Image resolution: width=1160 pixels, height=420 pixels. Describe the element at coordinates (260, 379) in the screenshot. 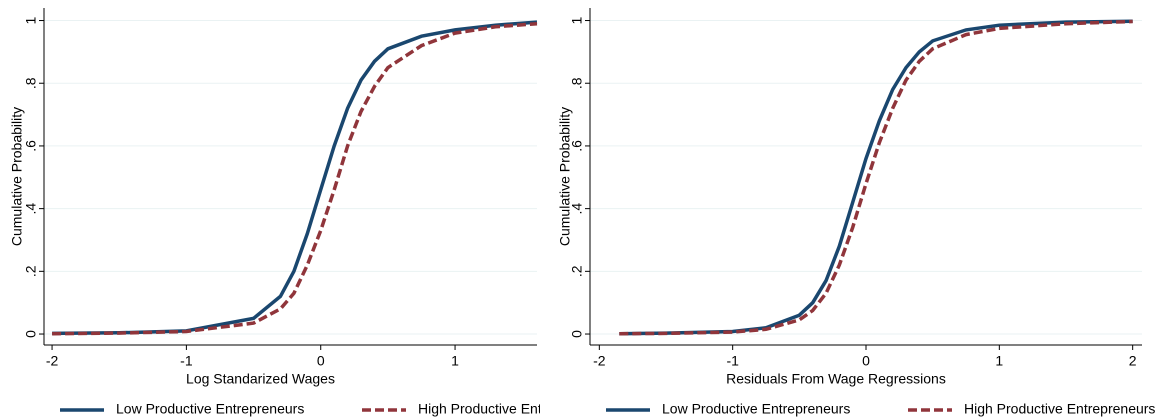

I see `x-axis-label: Log Standarized Wages` at that location.